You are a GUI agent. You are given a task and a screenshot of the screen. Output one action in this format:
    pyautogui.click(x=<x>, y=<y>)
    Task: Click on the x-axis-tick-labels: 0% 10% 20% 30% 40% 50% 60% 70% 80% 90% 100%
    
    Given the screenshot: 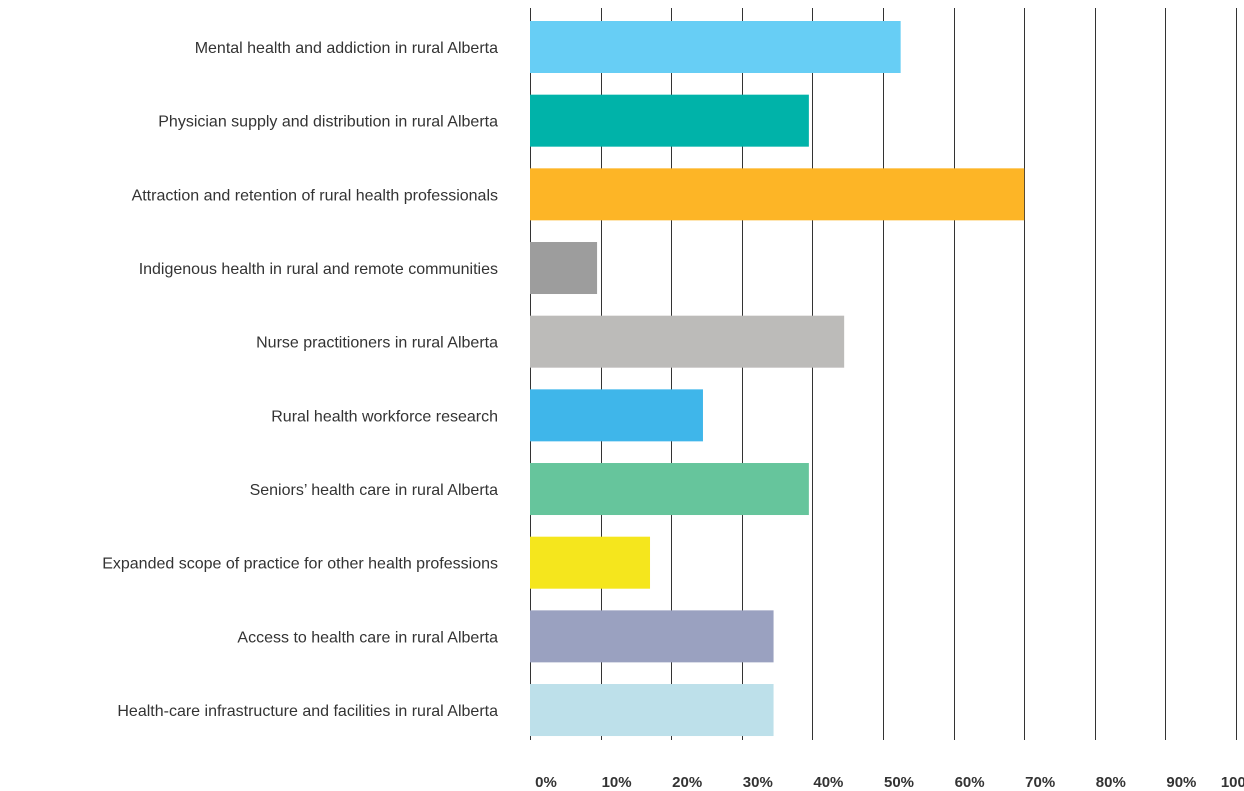 What is the action you would take?
    pyautogui.click(x=889, y=782)
    